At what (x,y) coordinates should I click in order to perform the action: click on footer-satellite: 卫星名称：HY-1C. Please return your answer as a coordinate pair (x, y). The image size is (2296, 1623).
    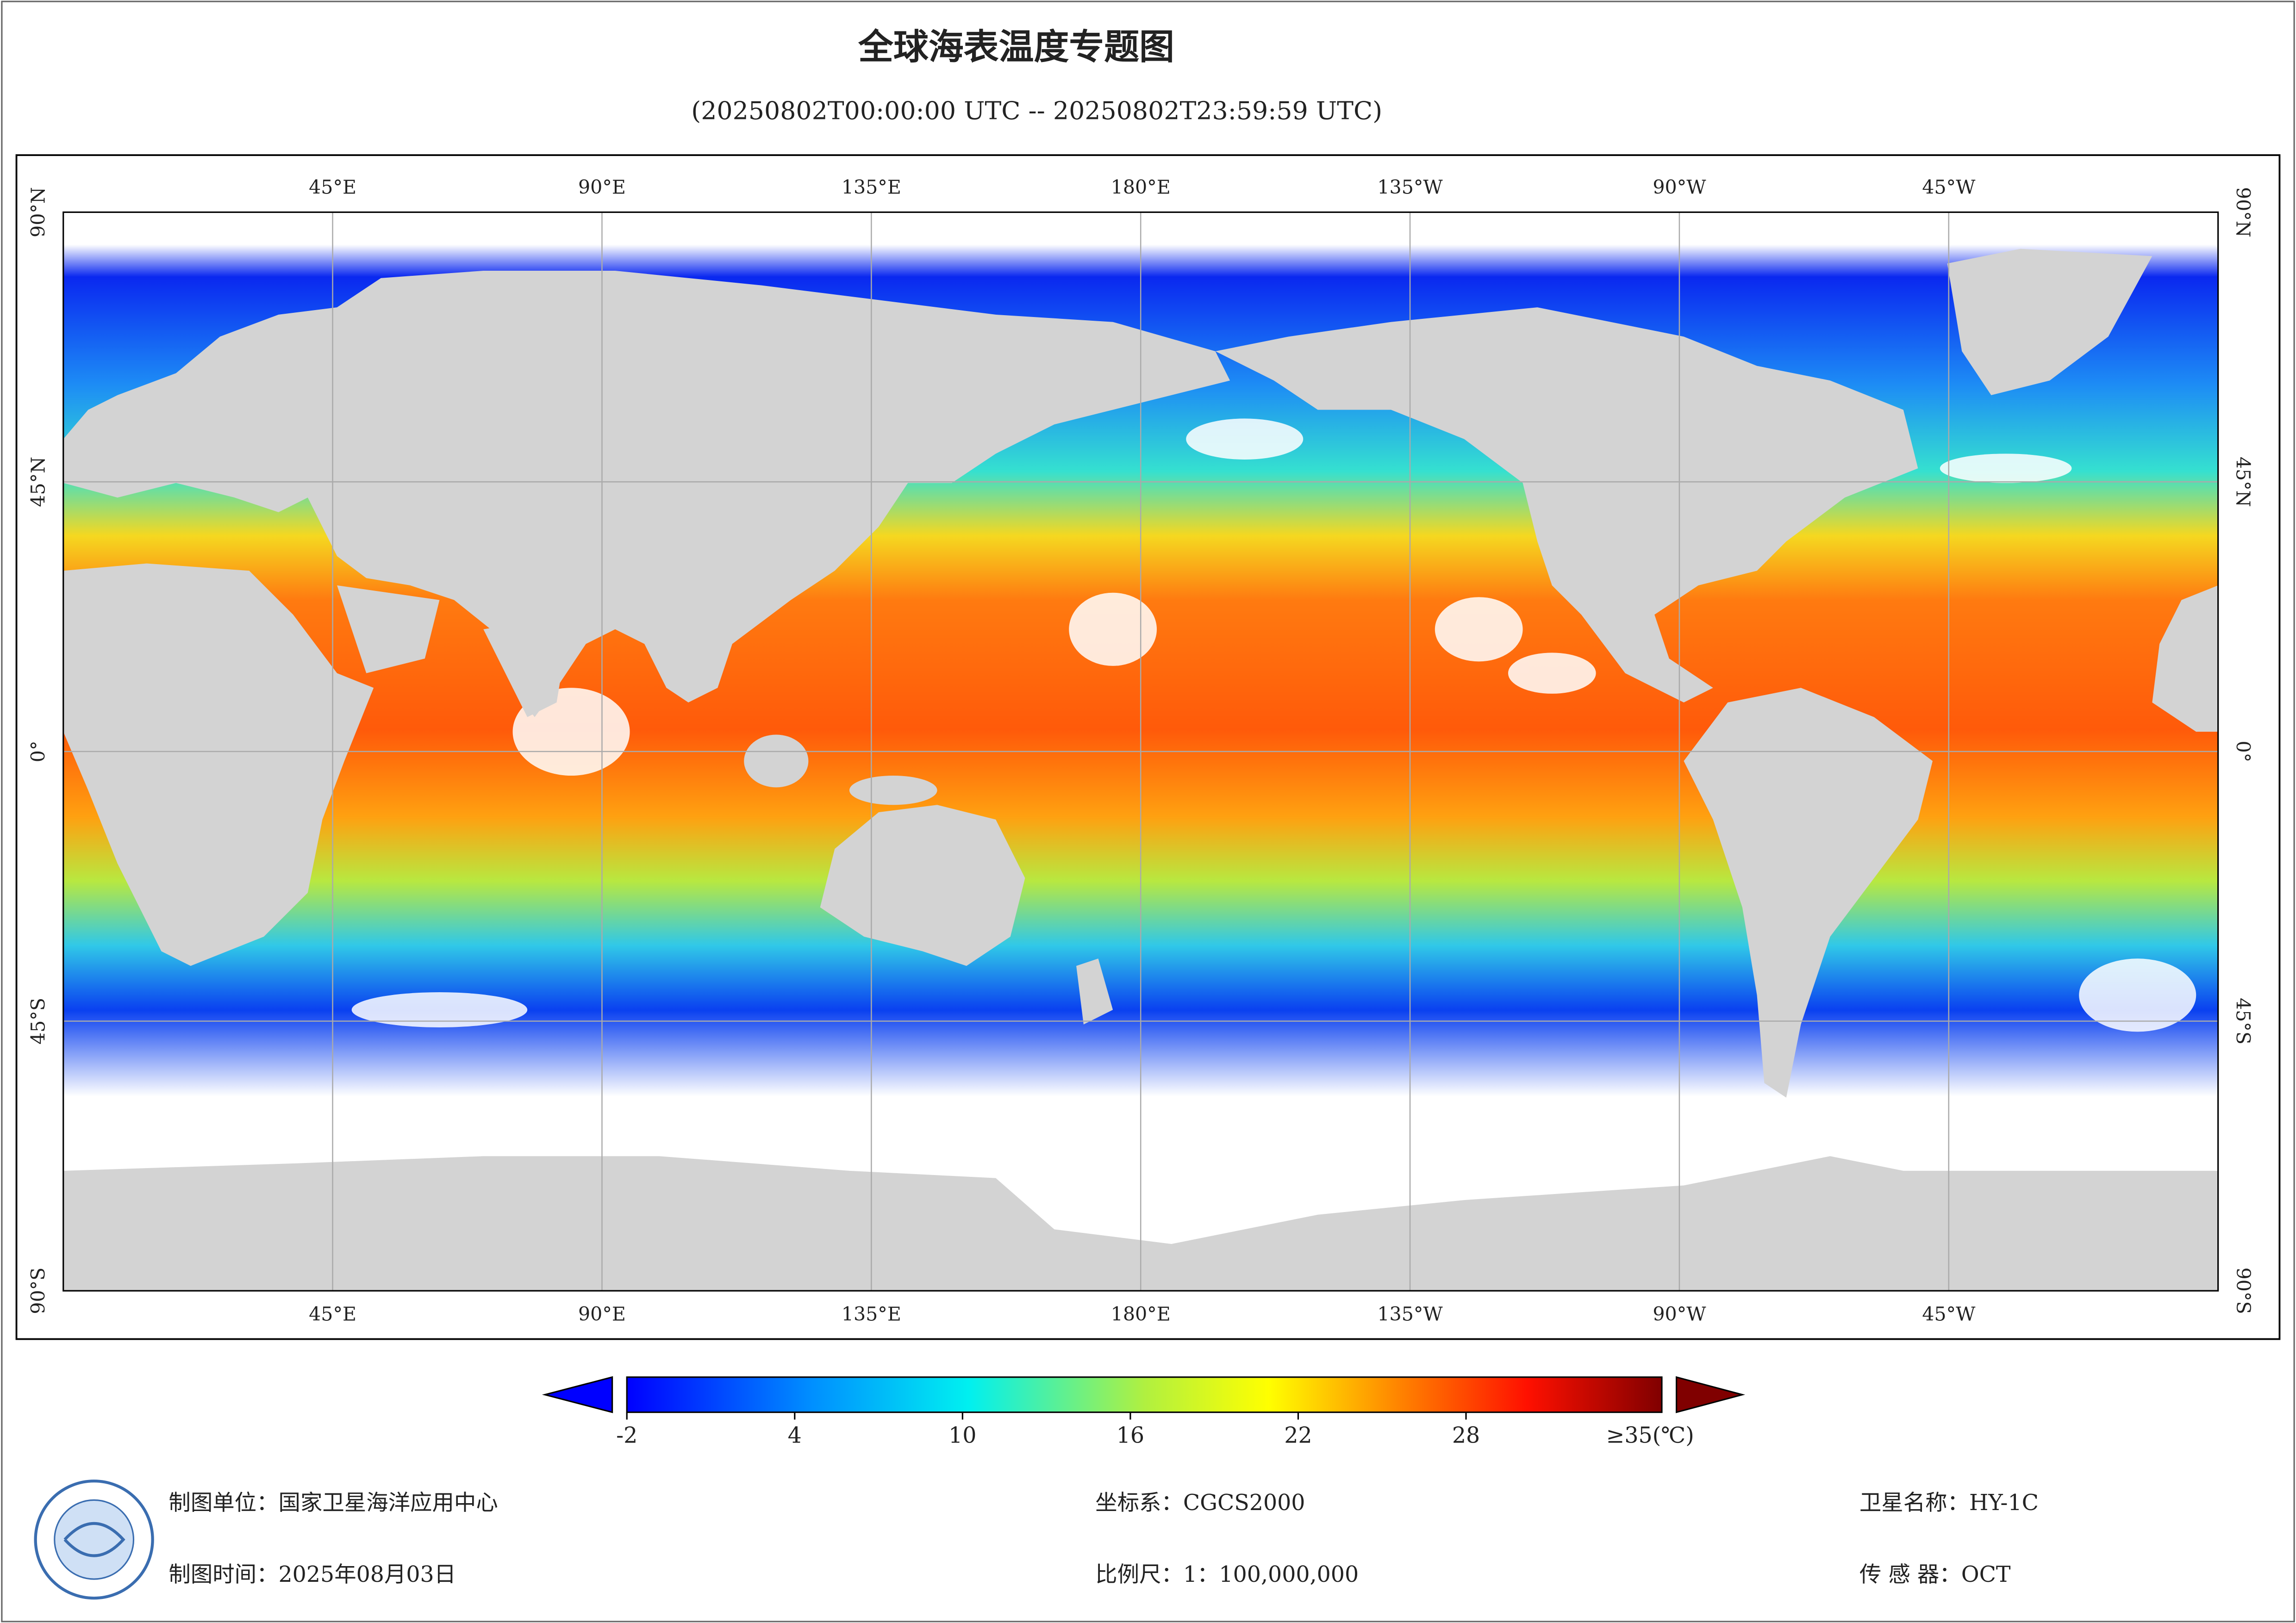
    Looking at the image, I should click on (1949, 1503).